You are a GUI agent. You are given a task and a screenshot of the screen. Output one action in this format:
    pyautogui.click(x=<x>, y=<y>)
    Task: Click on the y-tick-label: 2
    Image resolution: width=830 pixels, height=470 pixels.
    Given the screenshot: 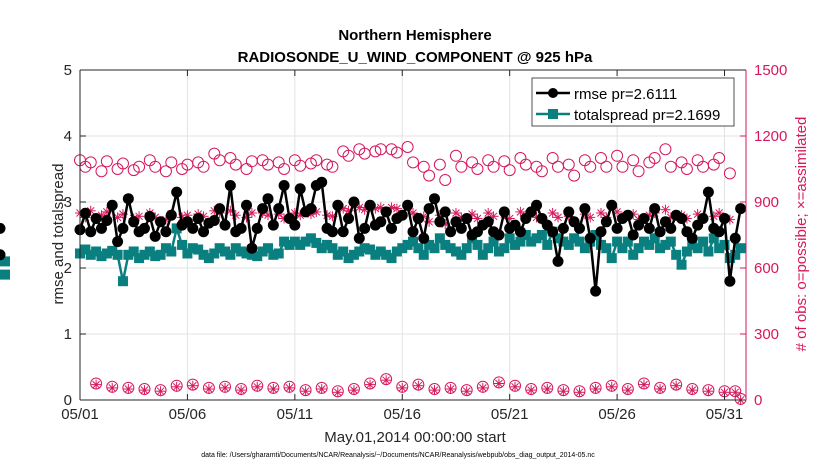 What is the action you would take?
    pyautogui.click(x=68, y=268)
    